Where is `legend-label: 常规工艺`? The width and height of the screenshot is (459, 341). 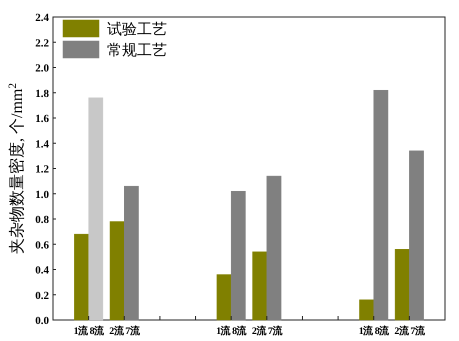 legend-label: 常规工艺 is located at coordinates (137, 50).